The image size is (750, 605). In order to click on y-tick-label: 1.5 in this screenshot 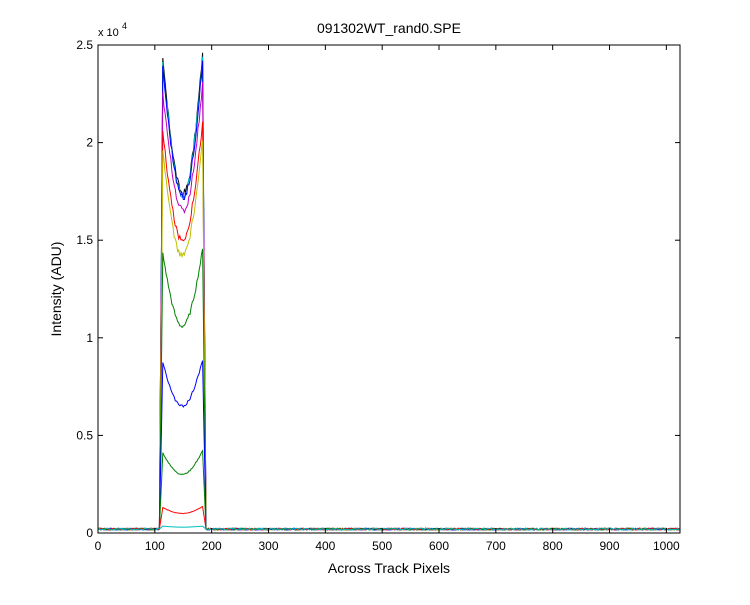, I will do `click(84, 240)`.